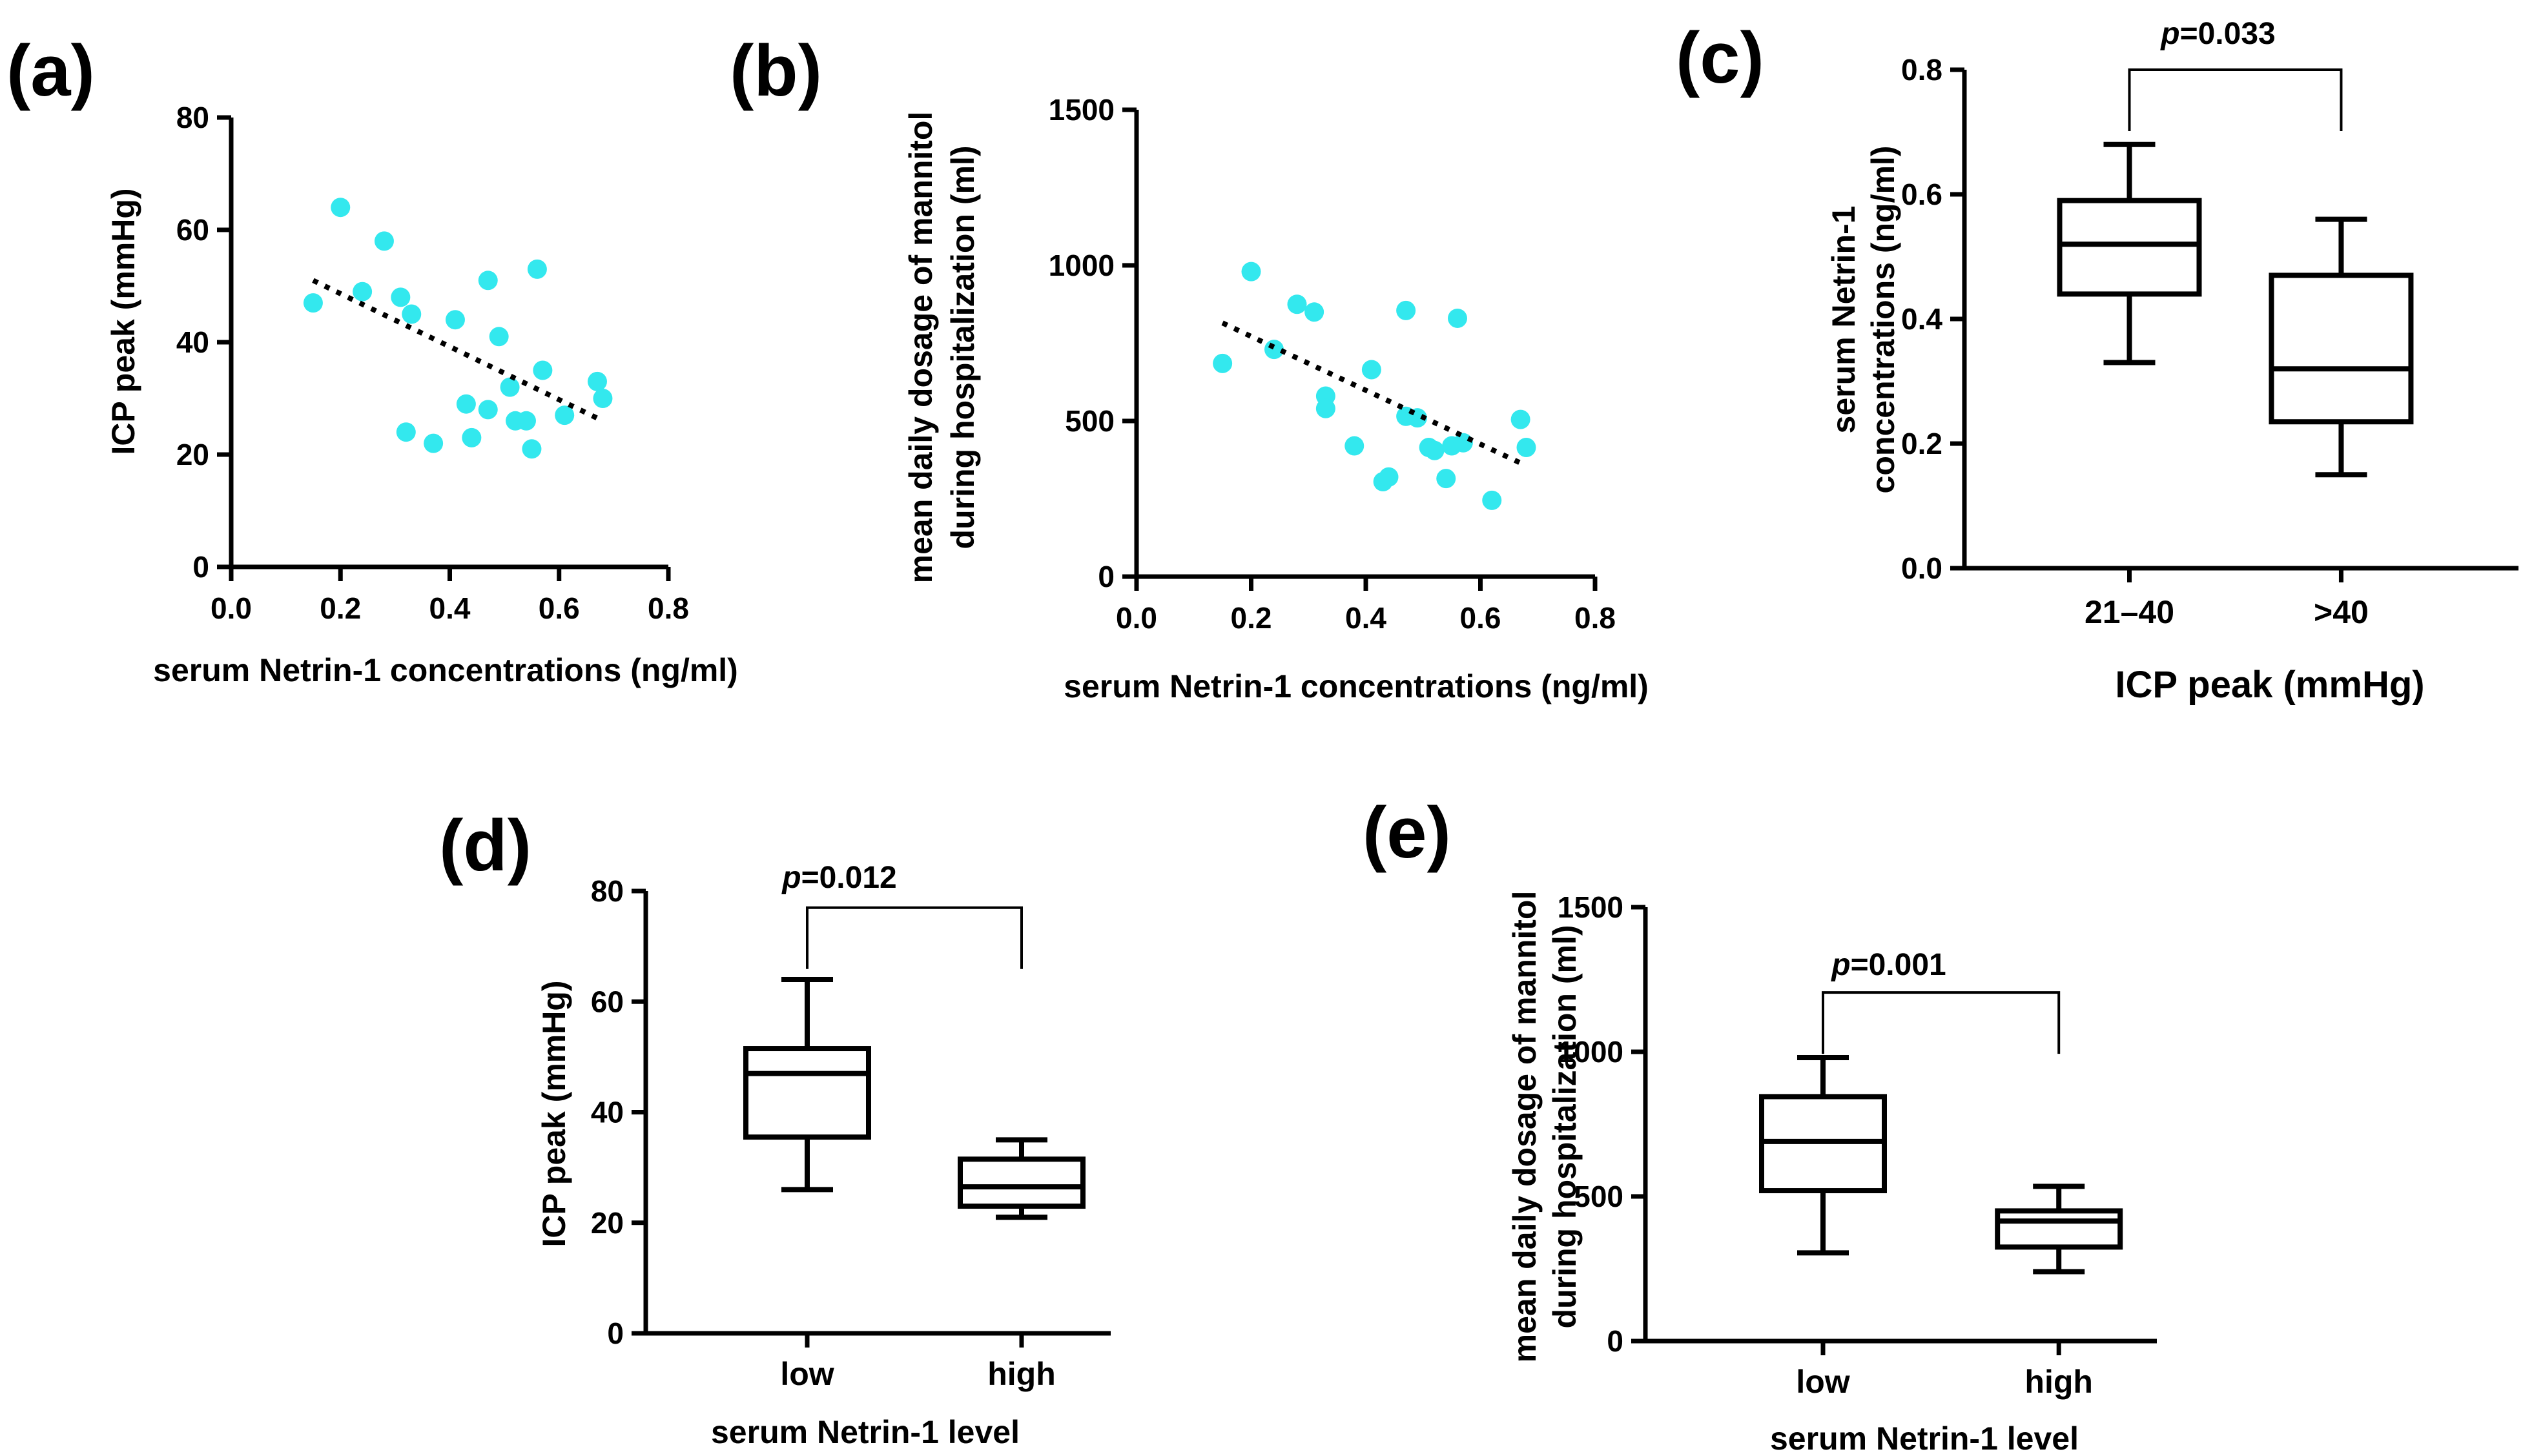 The height and width of the screenshot is (1456, 2523). I want to click on trendline-b, so click(1371, 393).